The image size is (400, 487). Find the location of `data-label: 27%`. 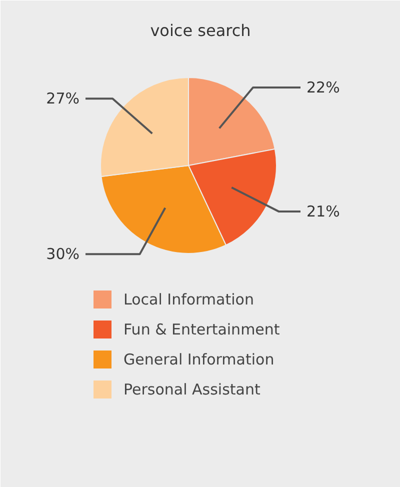

data-label: 27% is located at coordinates (63, 99).